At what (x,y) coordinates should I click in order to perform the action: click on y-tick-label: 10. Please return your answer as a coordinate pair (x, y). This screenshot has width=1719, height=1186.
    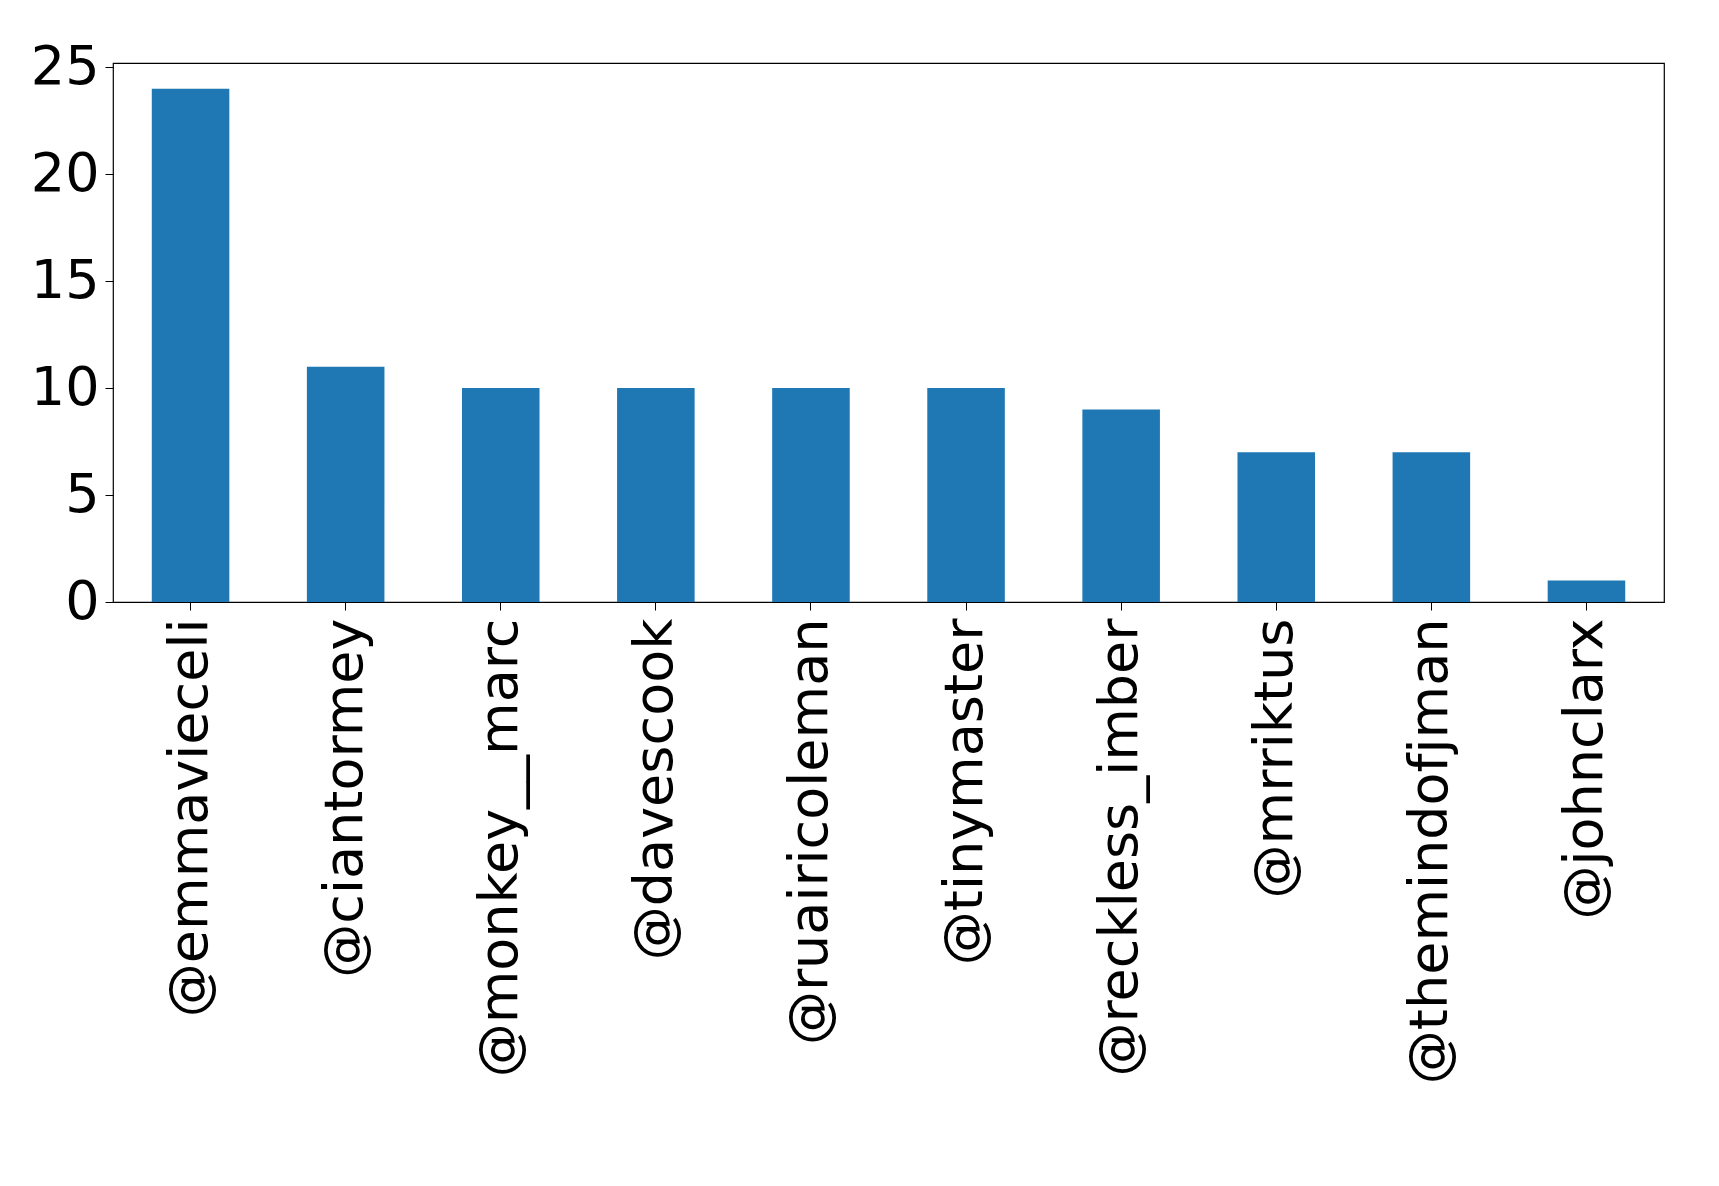
    Looking at the image, I should click on (65, 386).